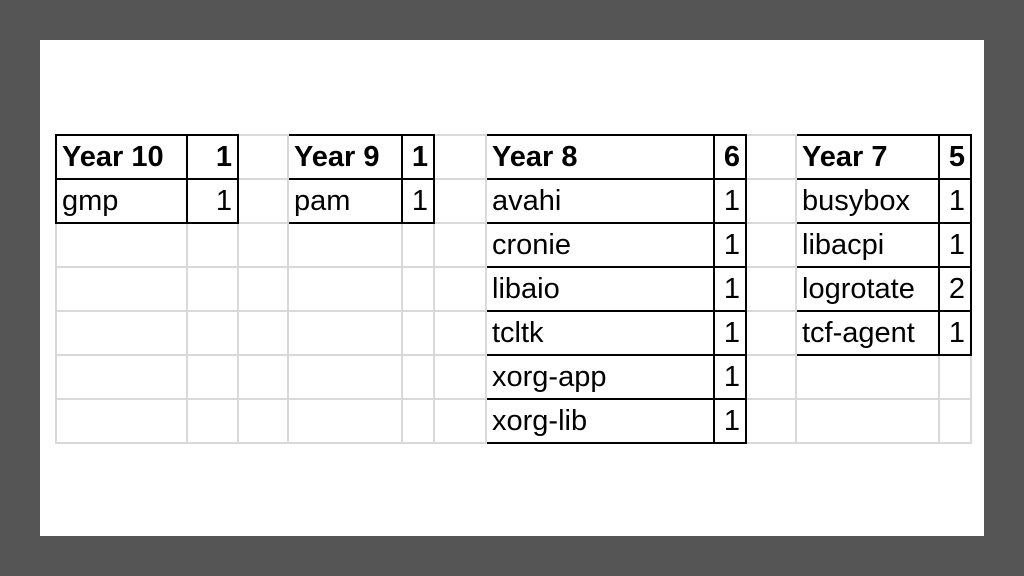  Describe the element at coordinates (955, 157) in the screenshot. I see `year-7-total: 5` at that location.